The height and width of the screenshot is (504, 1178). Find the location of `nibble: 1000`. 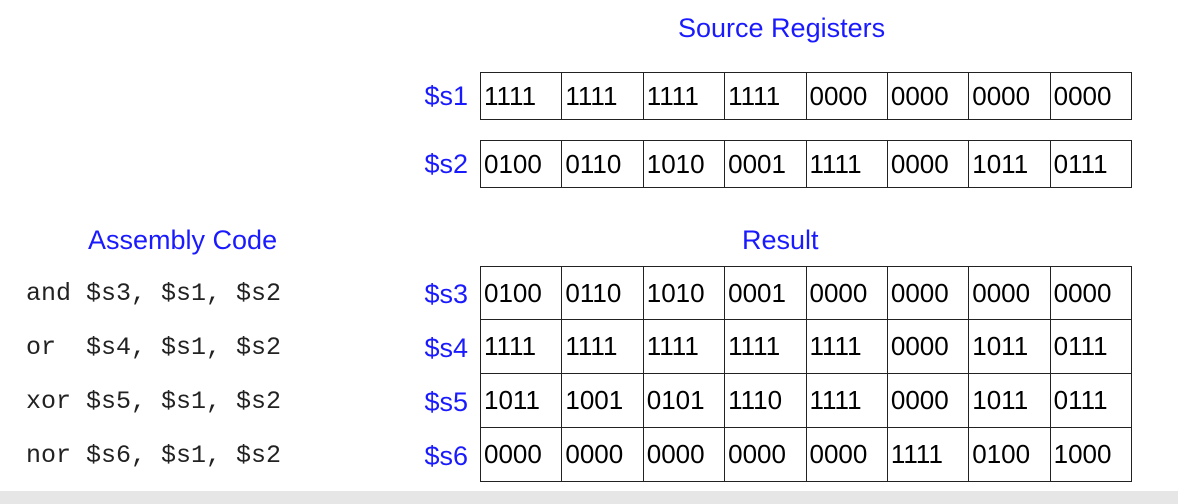

nibble: 1000 is located at coordinates (1090, 454).